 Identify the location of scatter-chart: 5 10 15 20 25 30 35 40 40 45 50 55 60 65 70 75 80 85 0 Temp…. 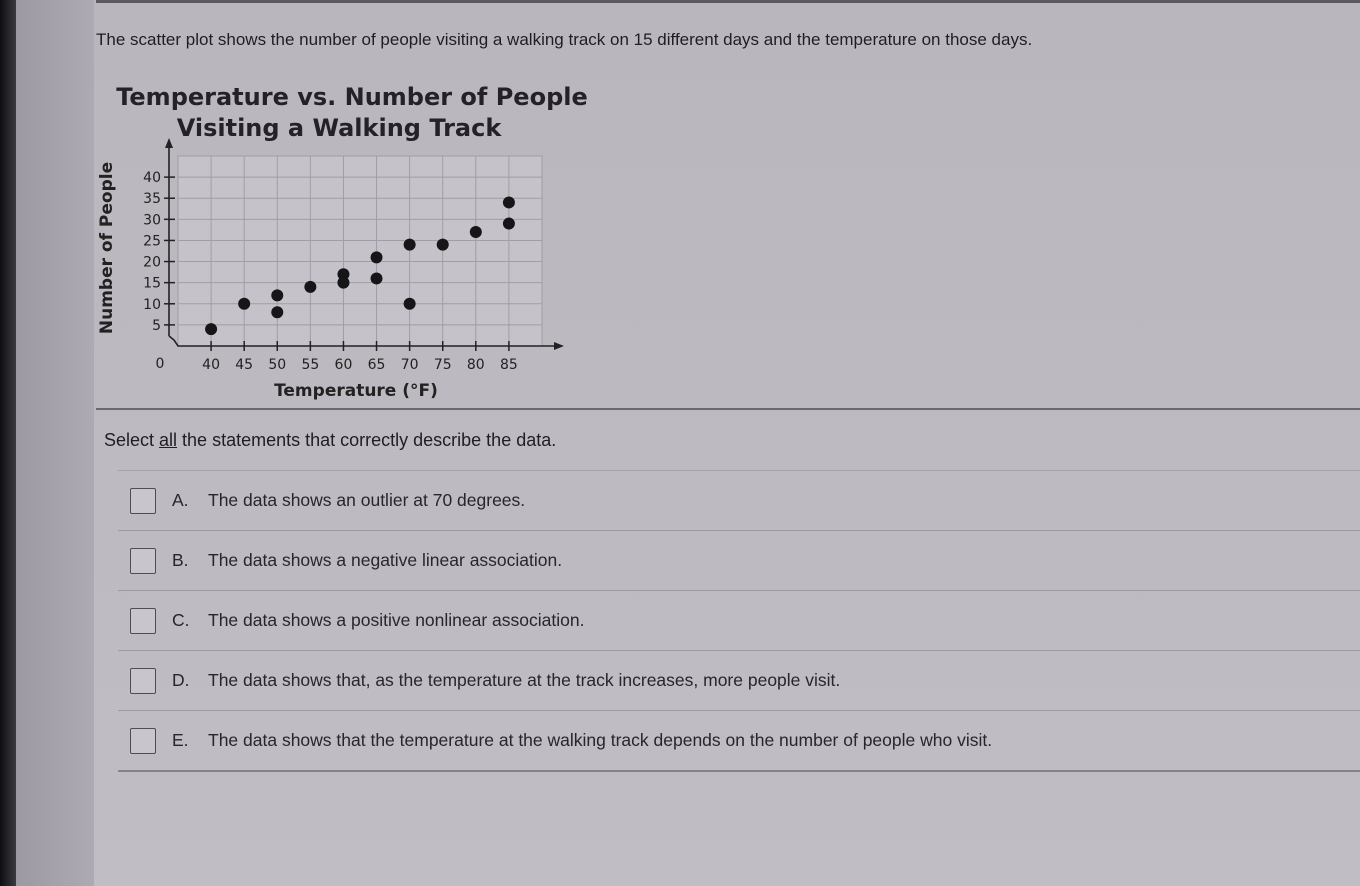
(352, 243).